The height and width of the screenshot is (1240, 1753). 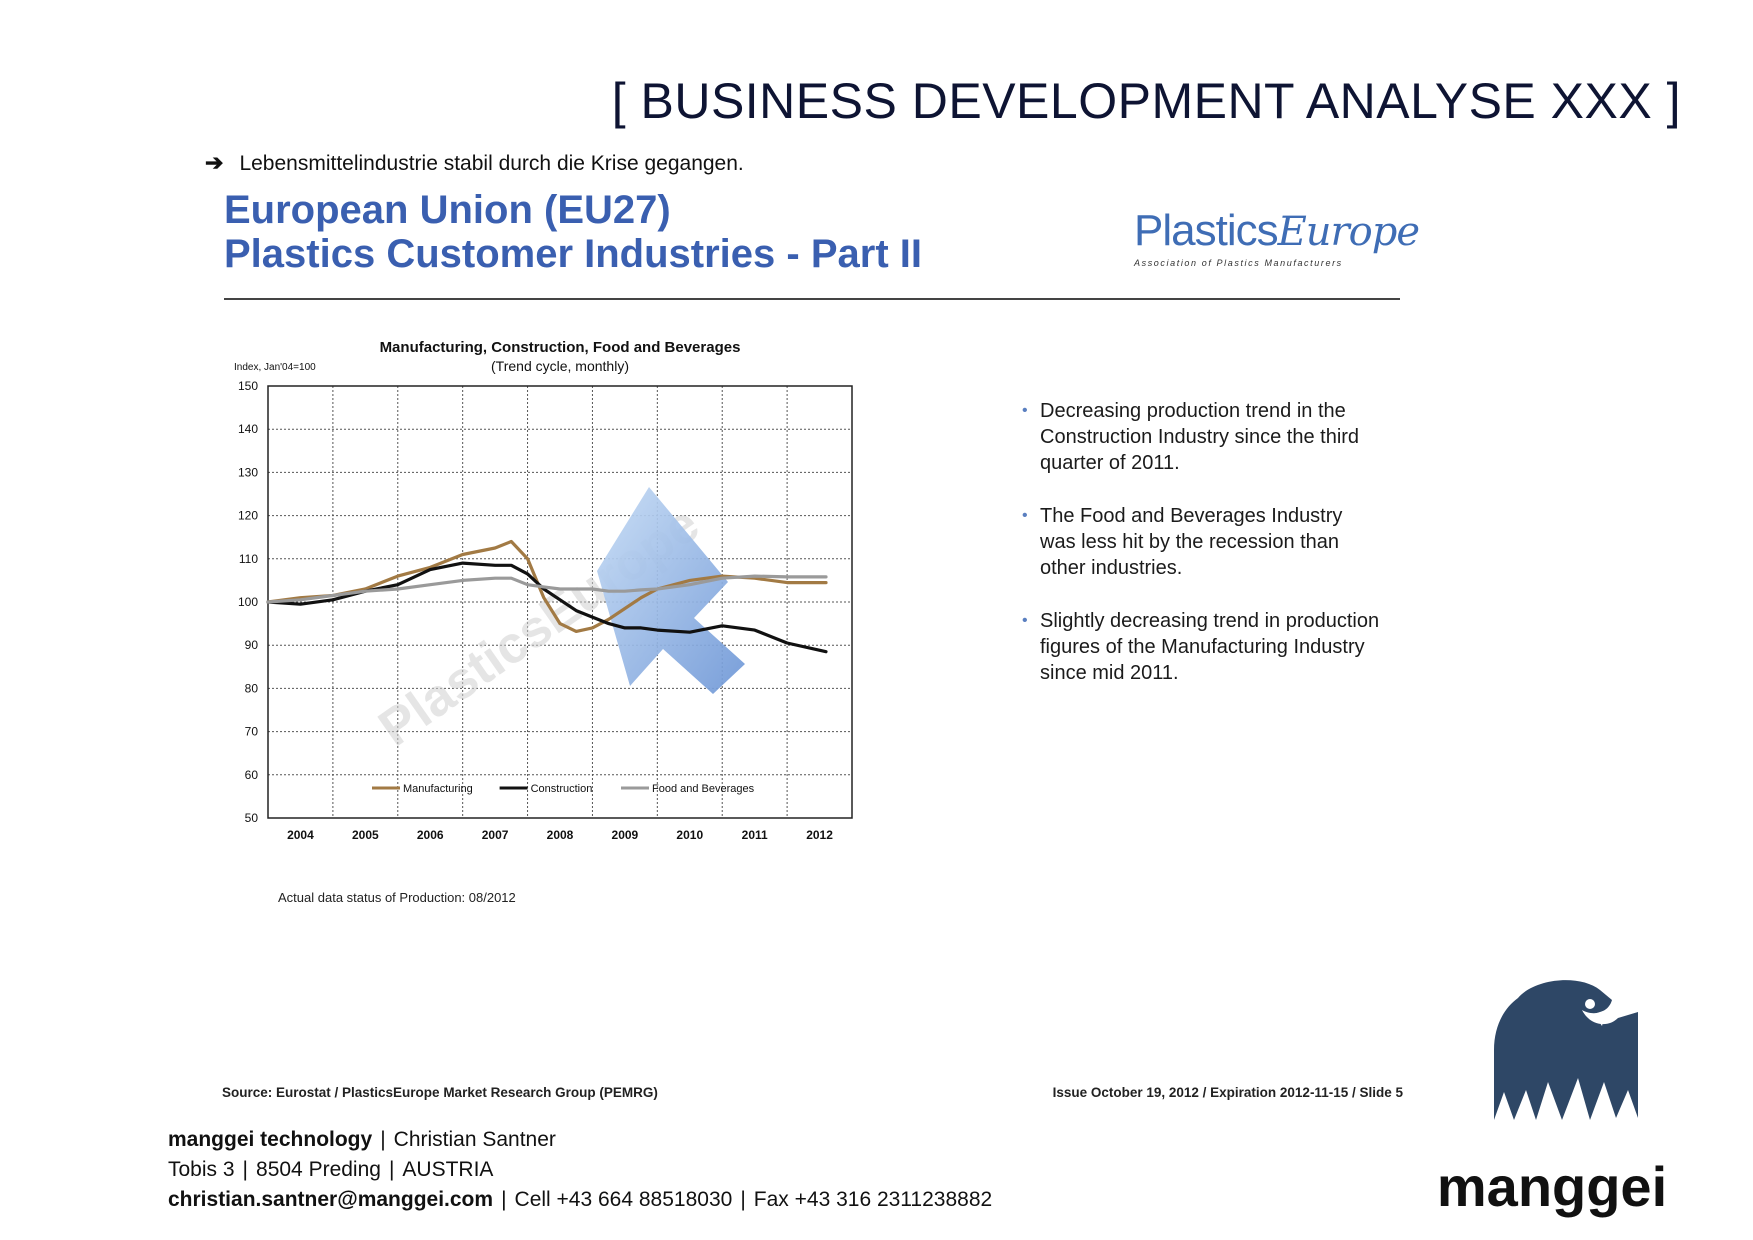 What do you see at coordinates (248, 472) in the screenshot?
I see `y-tick-label: 130` at bounding box center [248, 472].